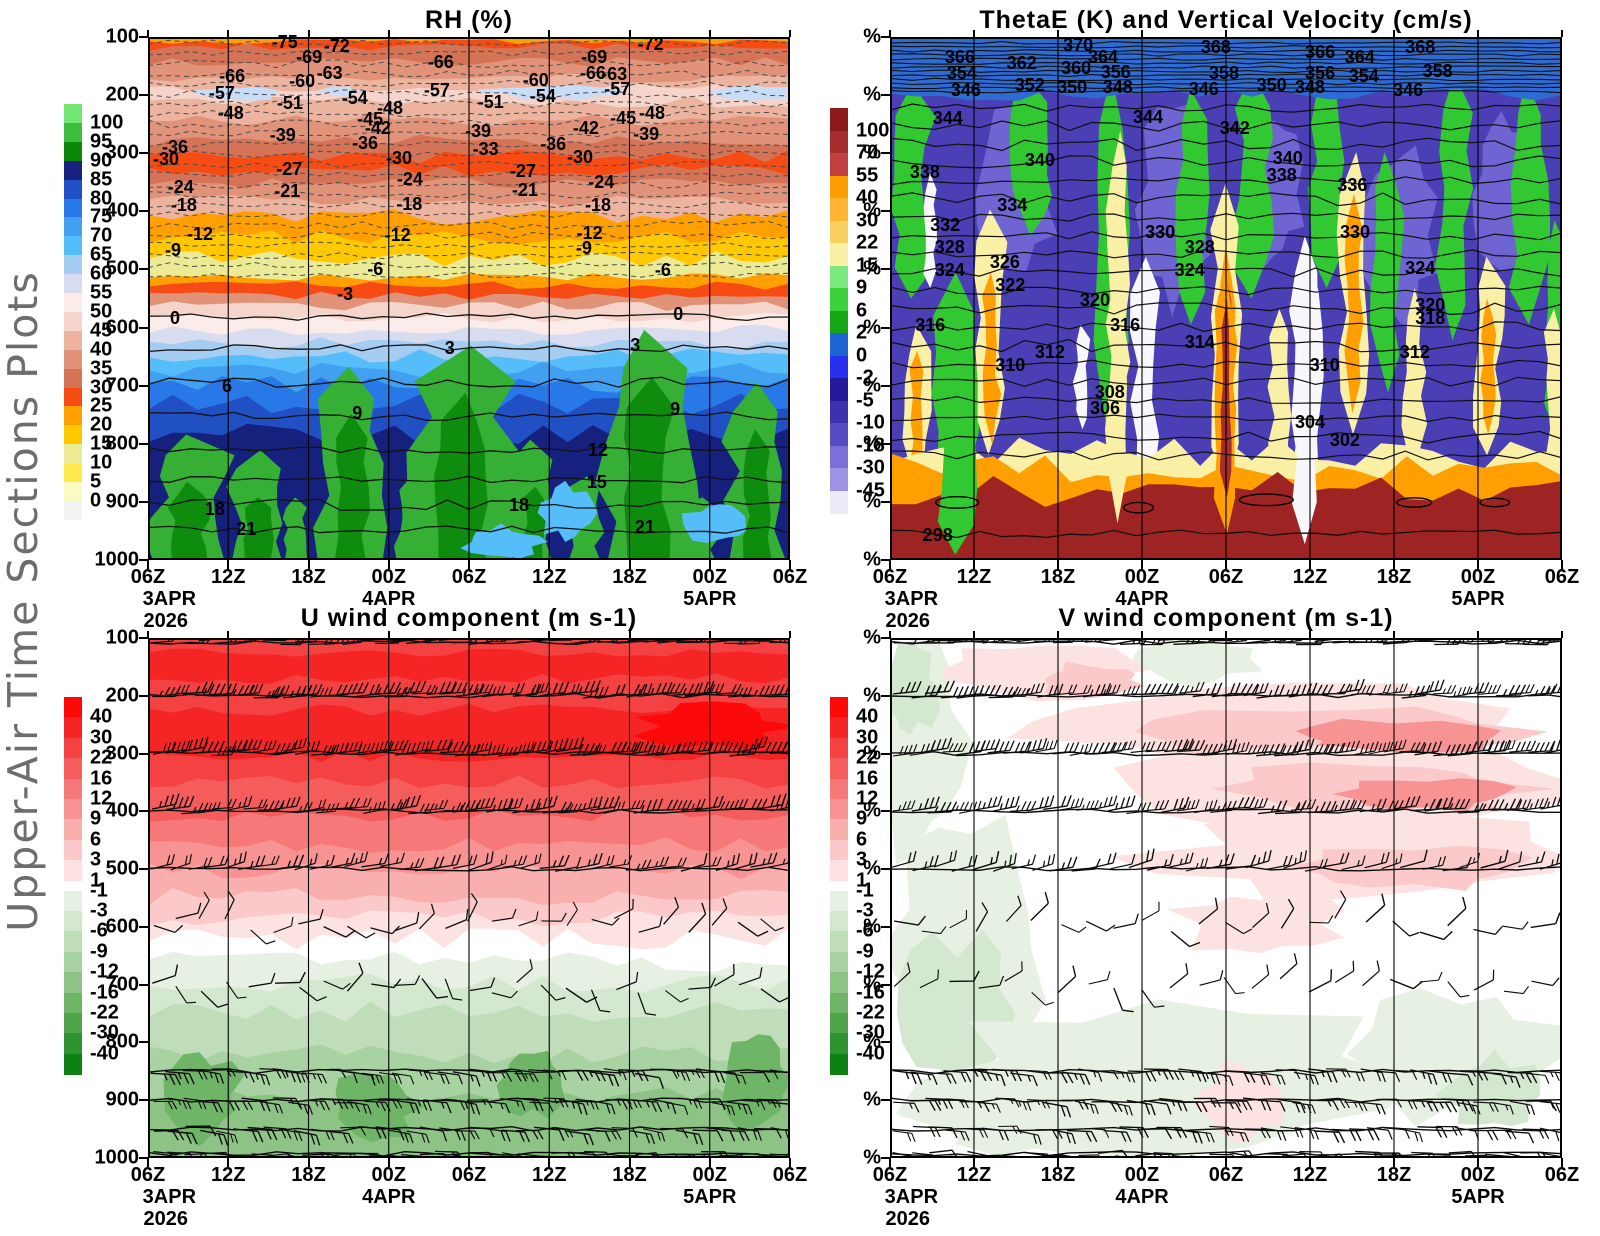  I want to click on contour-label: 368, so click(1215, 47).